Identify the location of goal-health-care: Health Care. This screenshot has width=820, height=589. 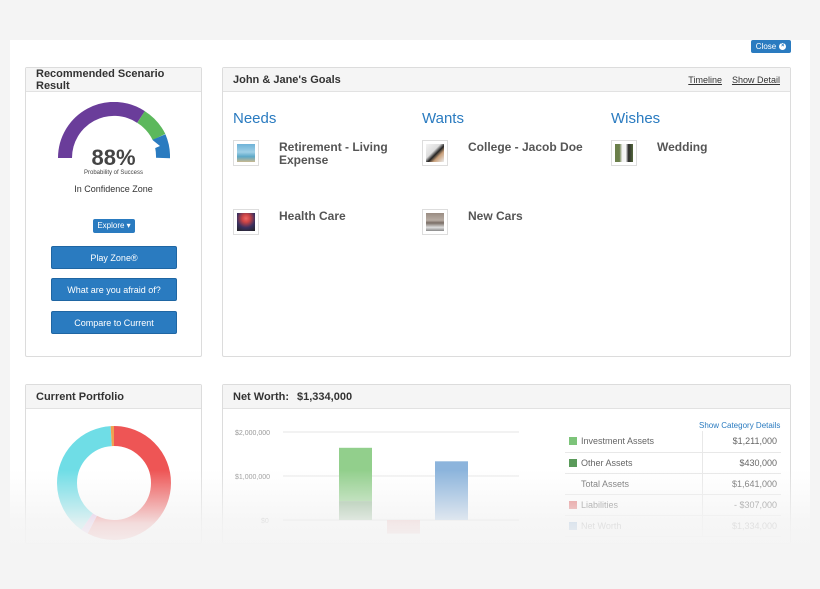
(316, 222).